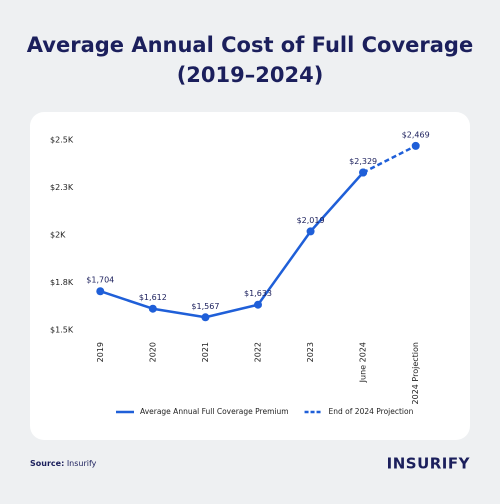 Image resolution: width=500 pixels, height=504 pixels. What do you see at coordinates (82, 463) in the screenshot?
I see `source-name: Insurify` at bounding box center [82, 463].